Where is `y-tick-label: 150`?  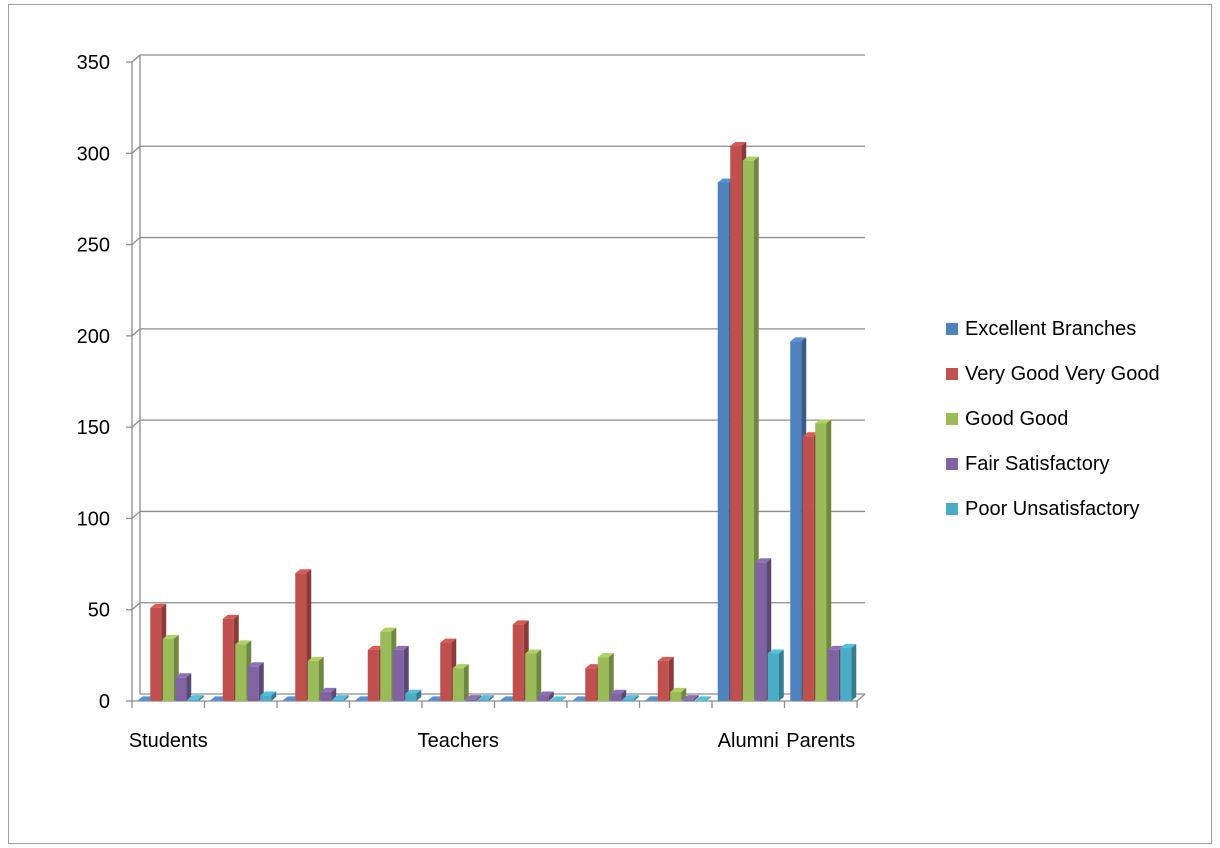 y-tick-label: 150 is located at coordinates (93, 428).